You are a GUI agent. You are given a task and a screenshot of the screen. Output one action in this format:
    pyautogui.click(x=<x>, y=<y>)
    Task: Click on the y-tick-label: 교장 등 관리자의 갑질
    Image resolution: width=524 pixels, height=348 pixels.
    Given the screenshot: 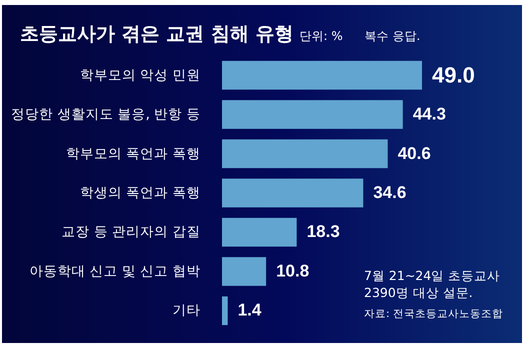 What is the action you would take?
    pyautogui.click(x=131, y=232)
    